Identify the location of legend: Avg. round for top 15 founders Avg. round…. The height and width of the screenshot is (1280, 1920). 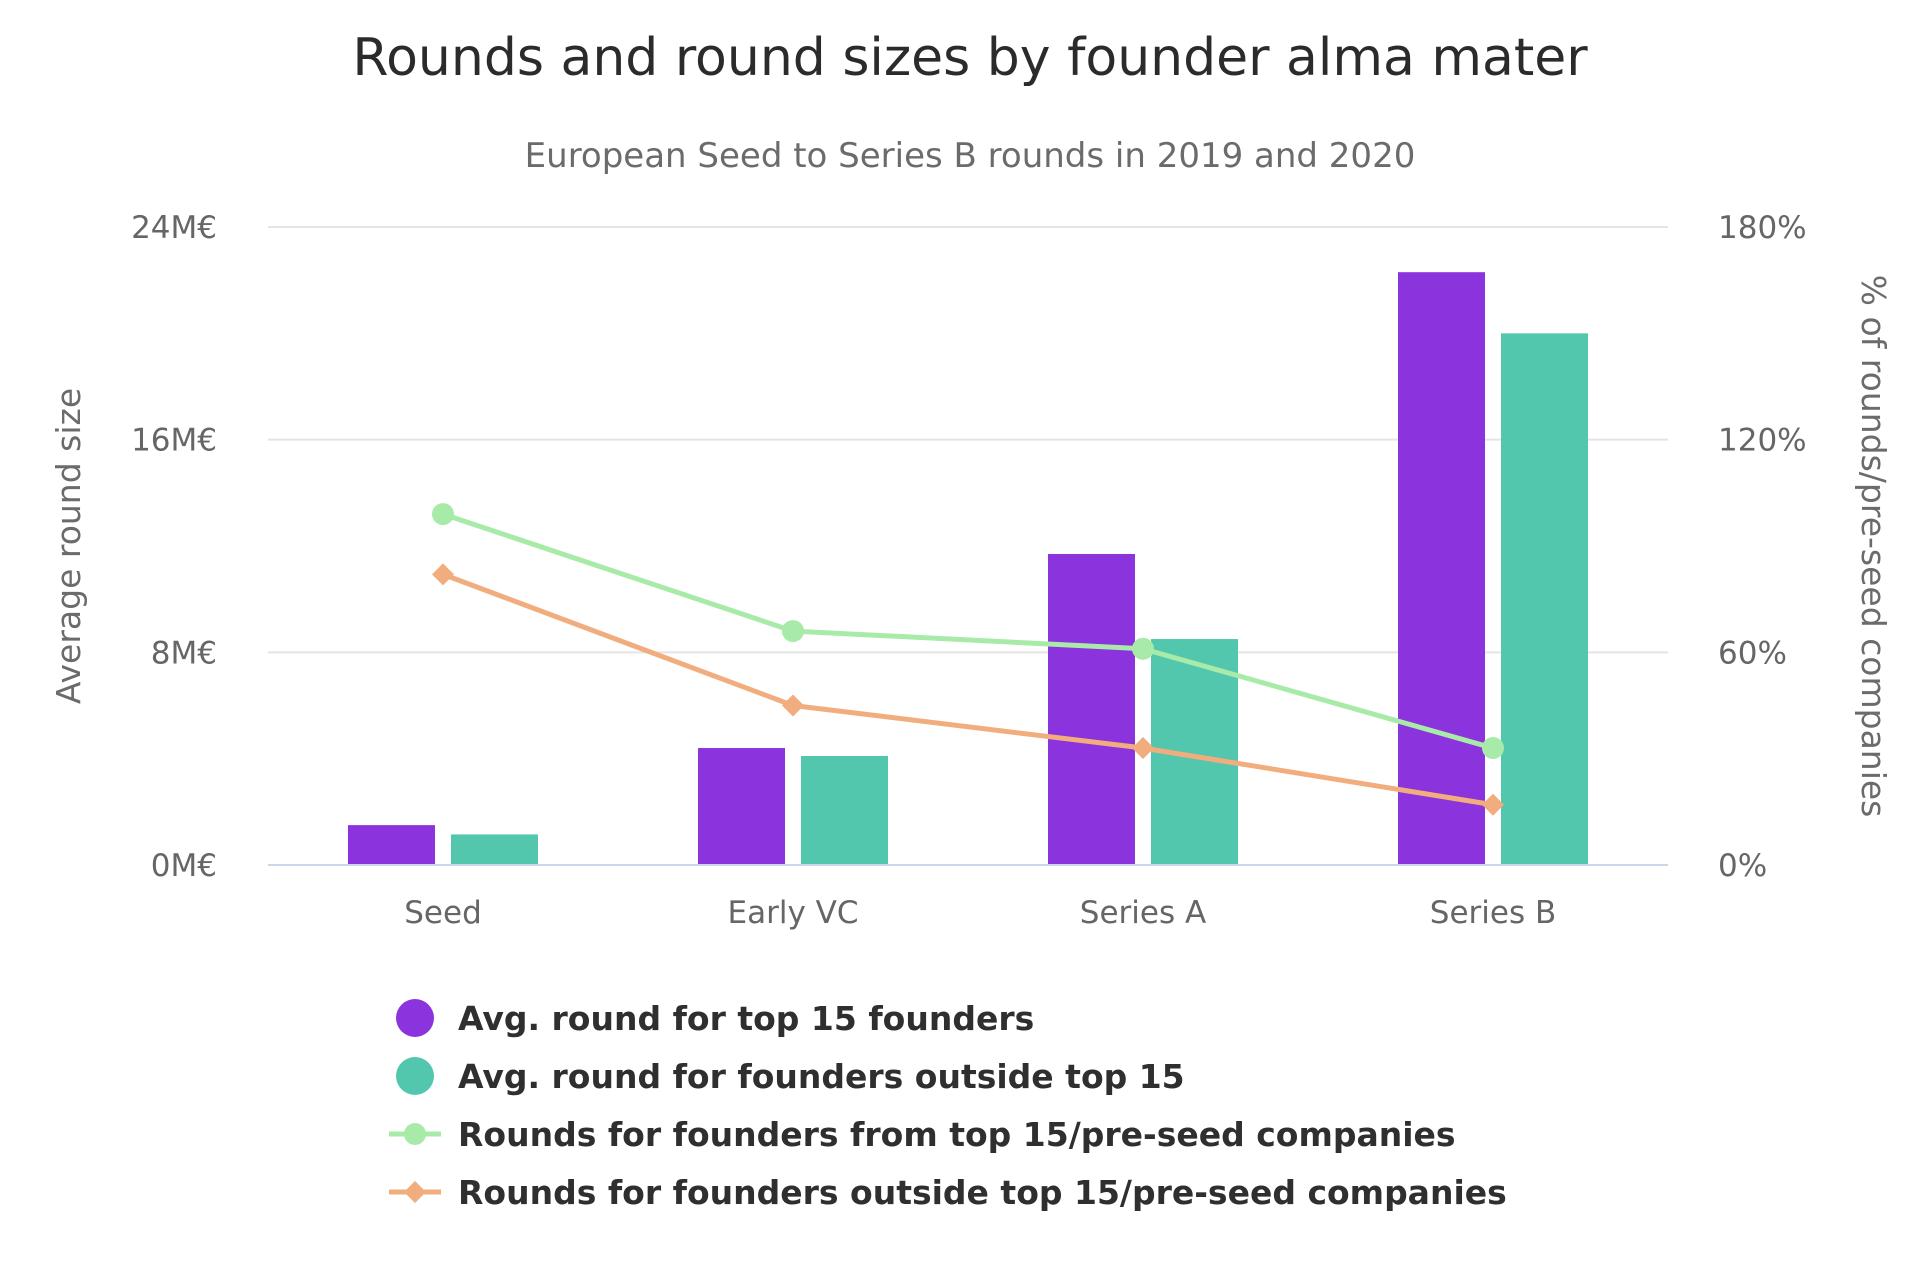
(948, 1105).